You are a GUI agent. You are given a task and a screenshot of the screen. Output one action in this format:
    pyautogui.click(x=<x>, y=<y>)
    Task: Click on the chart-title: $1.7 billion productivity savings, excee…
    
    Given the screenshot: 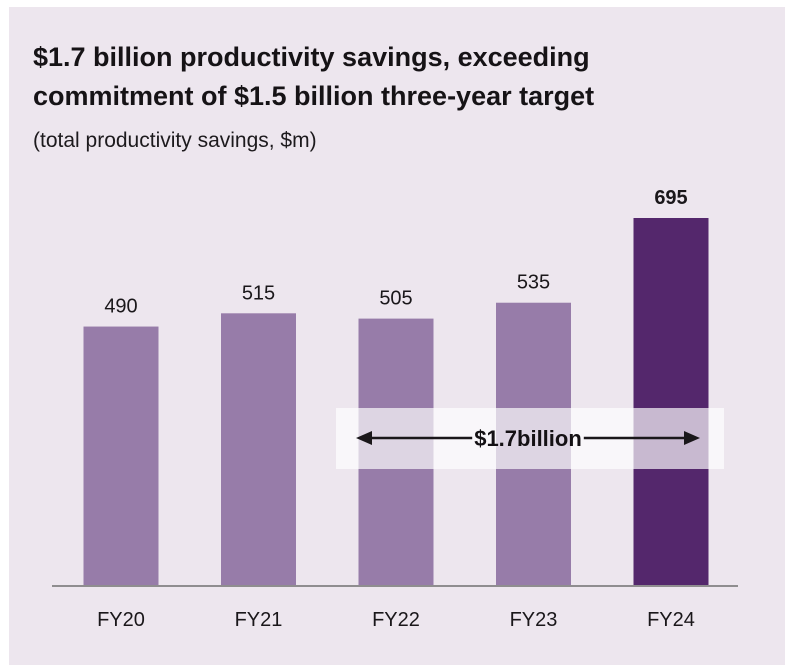 What is the action you would take?
    pyautogui.click(x=383, y=77)
    